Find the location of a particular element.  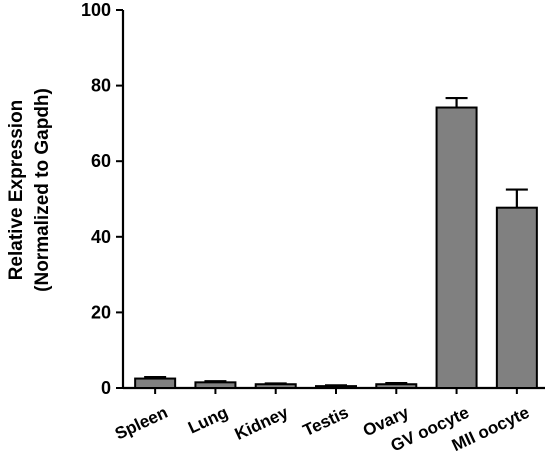

y-tick-label: 20 is located at coordinates (101, 312).